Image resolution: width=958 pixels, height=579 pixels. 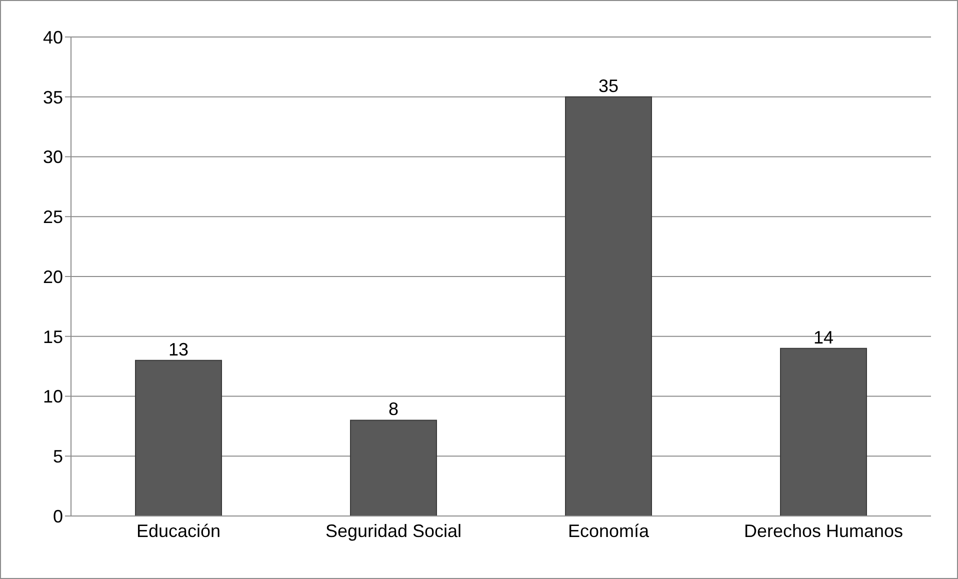 I want to click on y-tick-label: 25, so click(x=52, y=217).